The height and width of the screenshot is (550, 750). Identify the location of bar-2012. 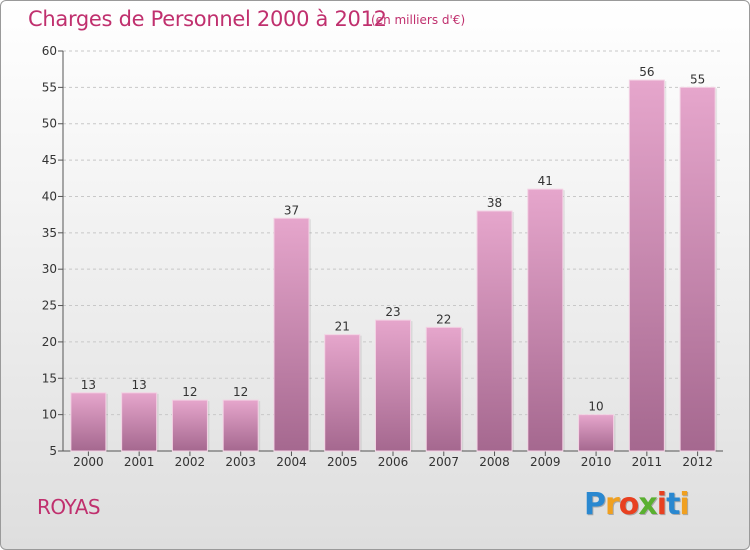
(697, 269).